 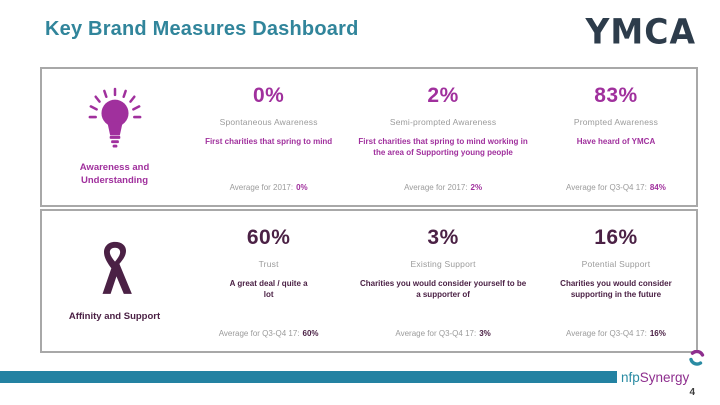 I want to click on awareness-ribbon-icon, so click(x=115, y=271).